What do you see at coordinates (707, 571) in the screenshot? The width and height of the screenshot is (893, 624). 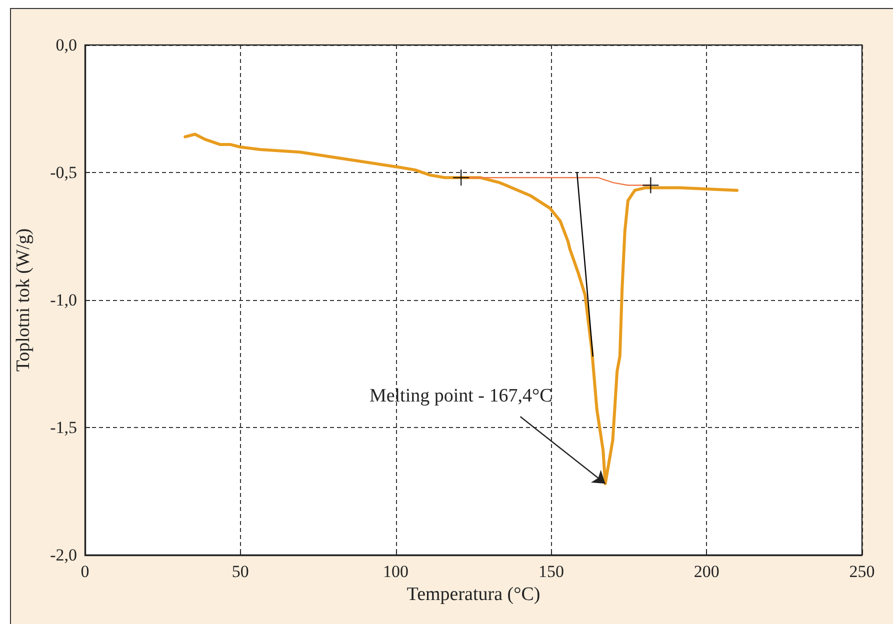 I see `x-tick-label: 200` at bounding box center [707, 571].